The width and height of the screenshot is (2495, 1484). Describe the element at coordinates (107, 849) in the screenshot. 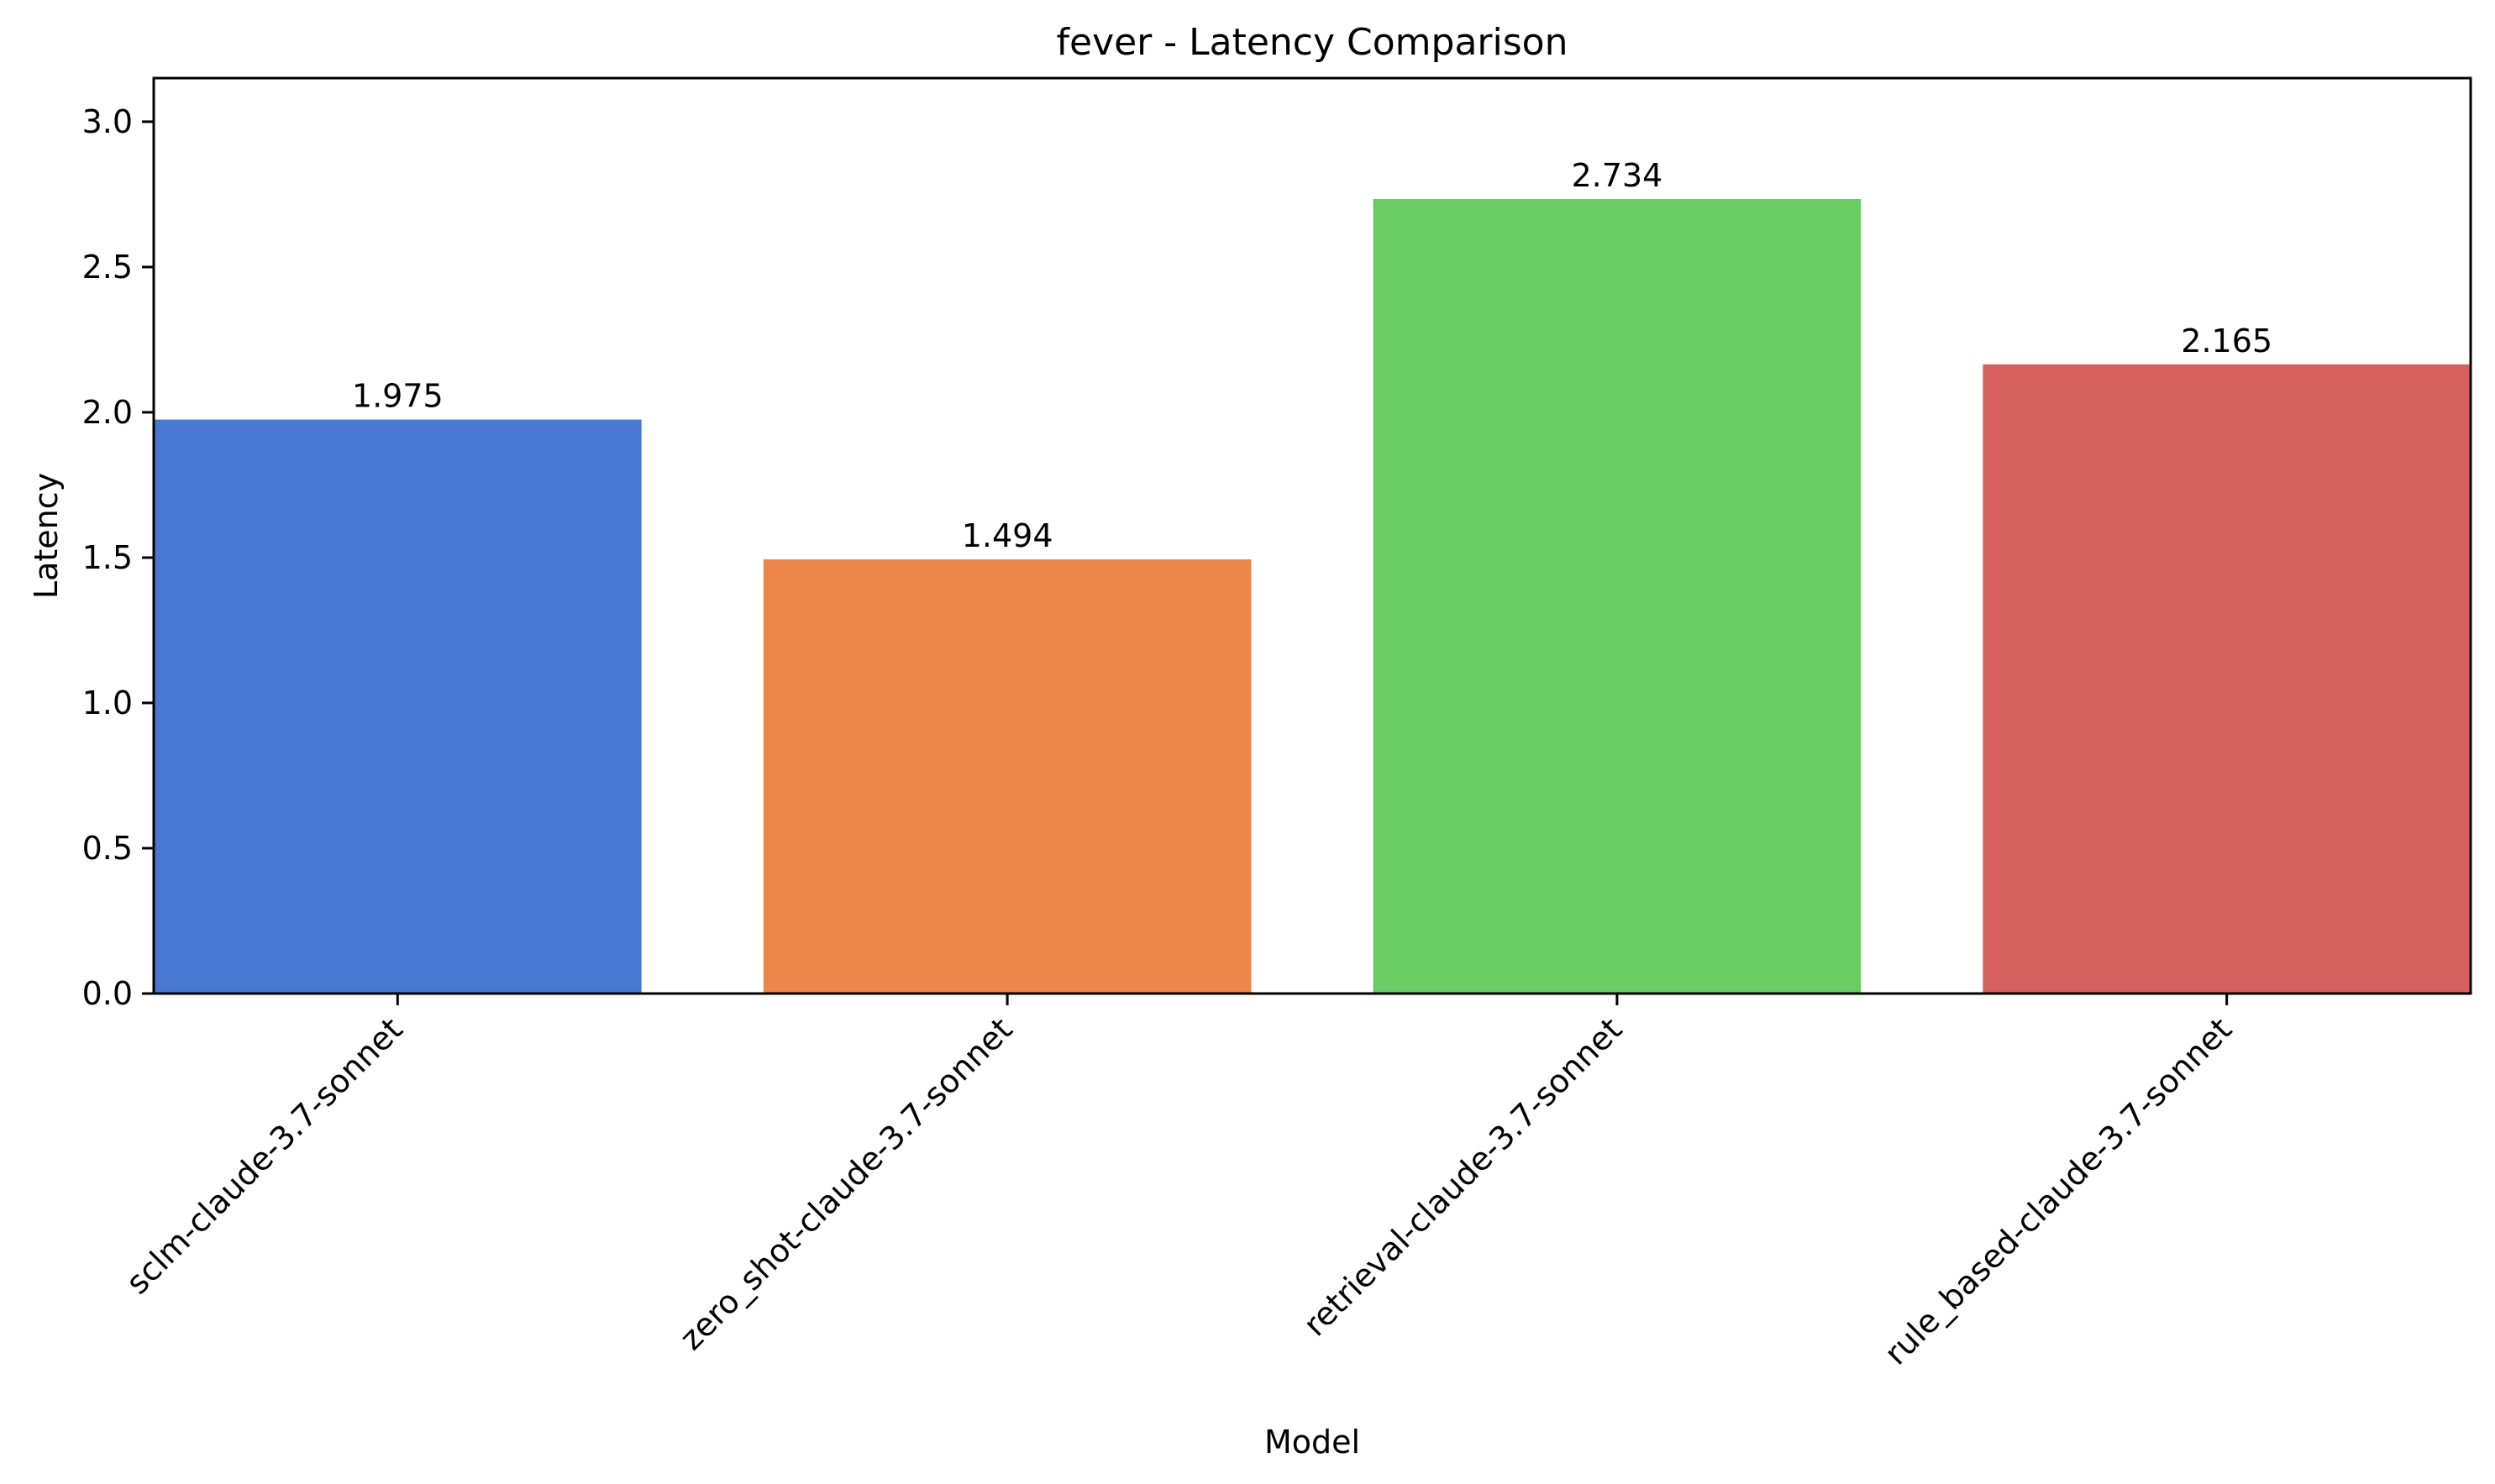

I see `y-tick-label-1: 0.5` at that location.